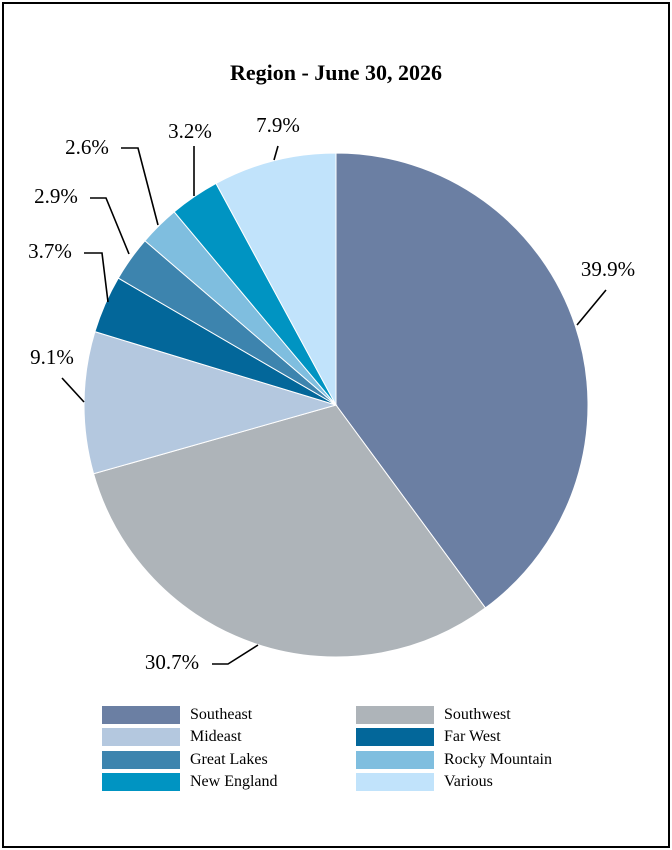  Describe the element at coordinates (472, 737) in the screenshot. I see `legend-label: Far West` at that location.